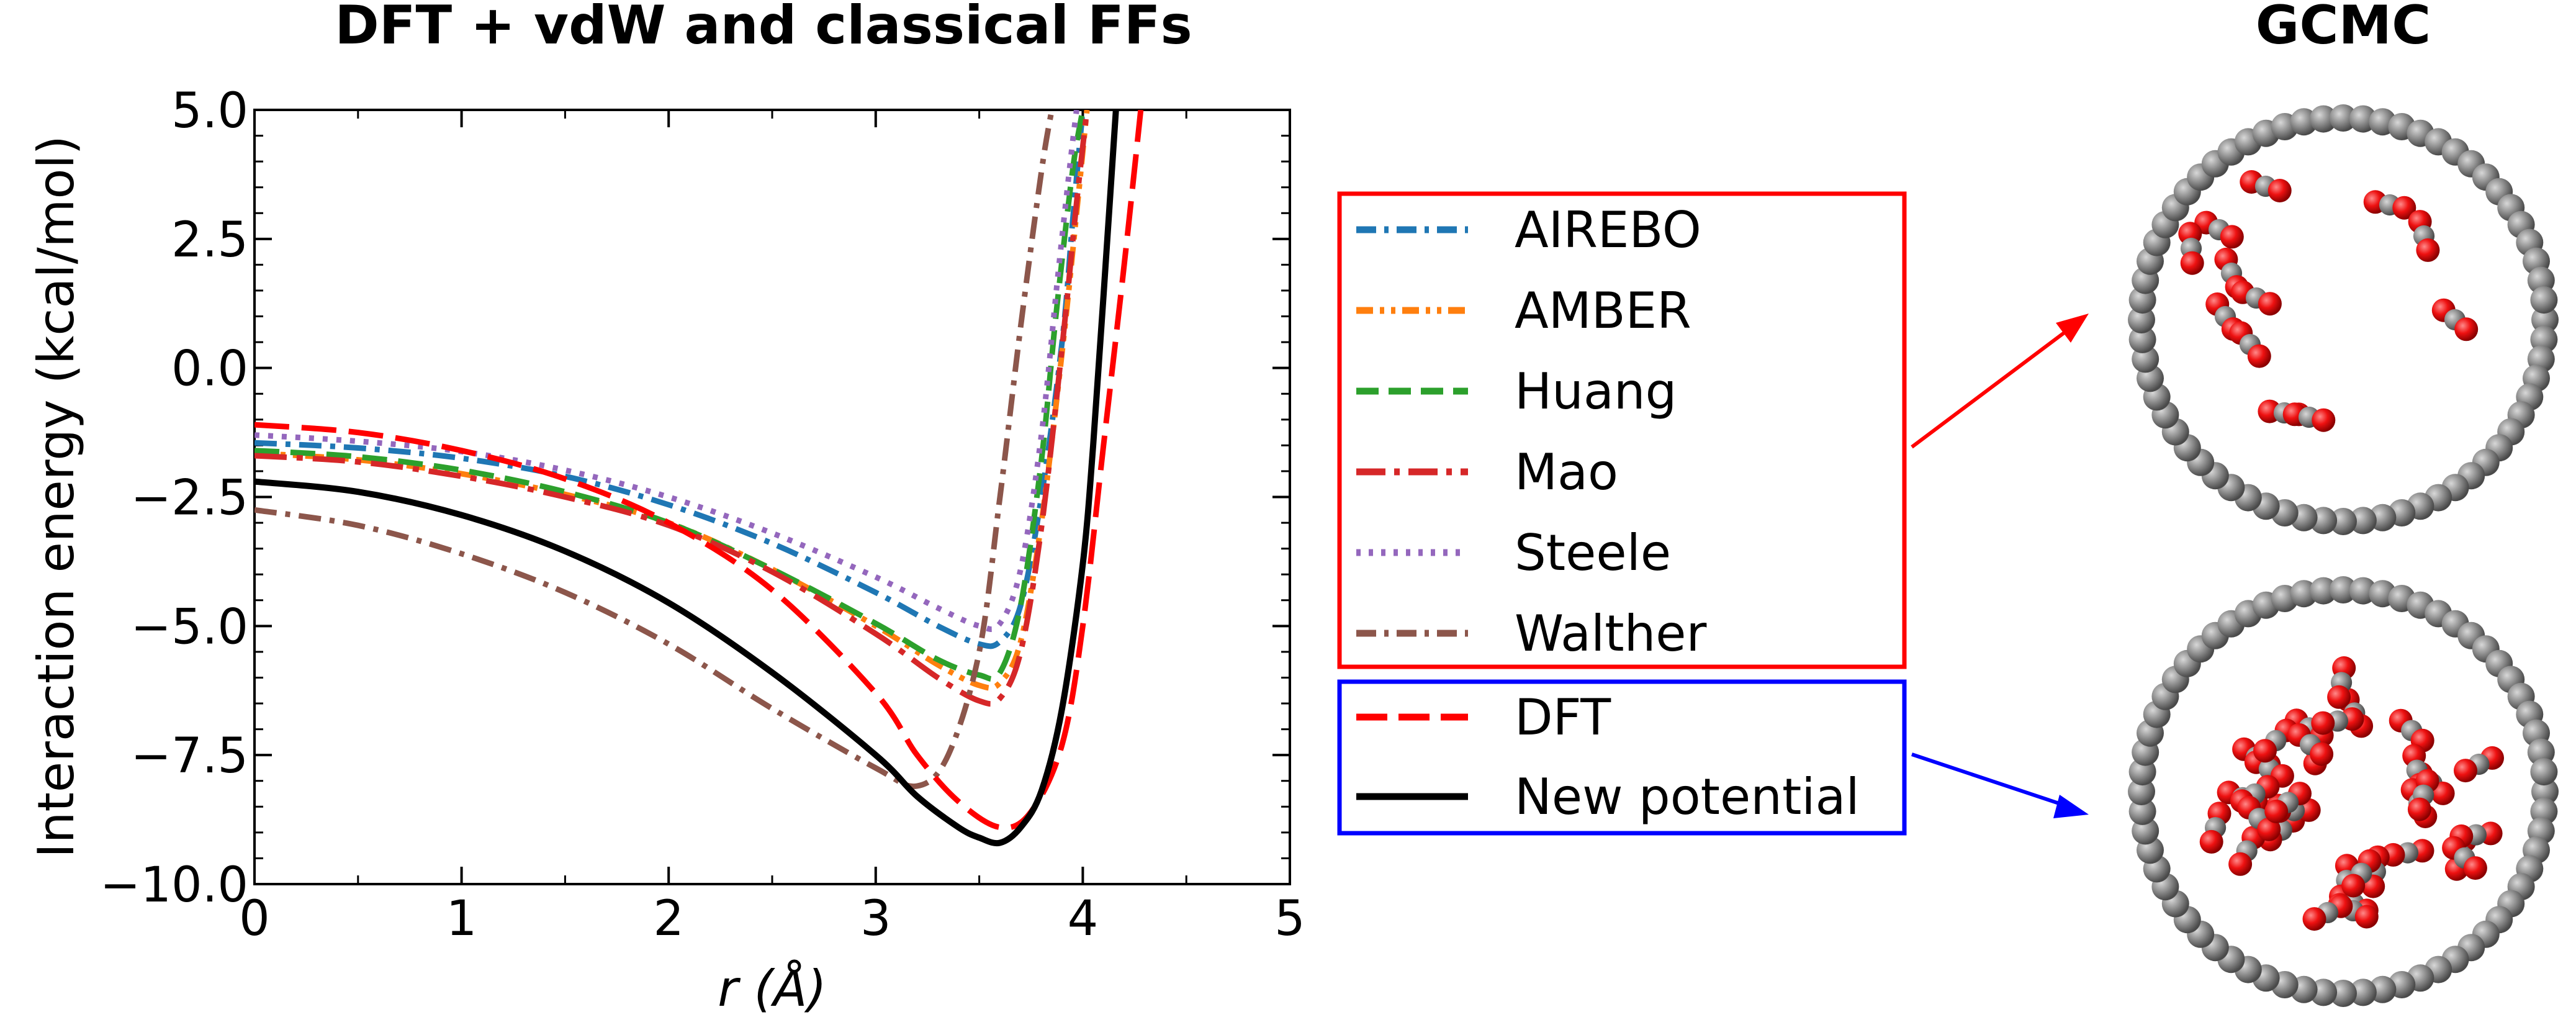 The image size is (2576, 1030). I want to click on y-tick-label: −7.5, so click(189, 756).